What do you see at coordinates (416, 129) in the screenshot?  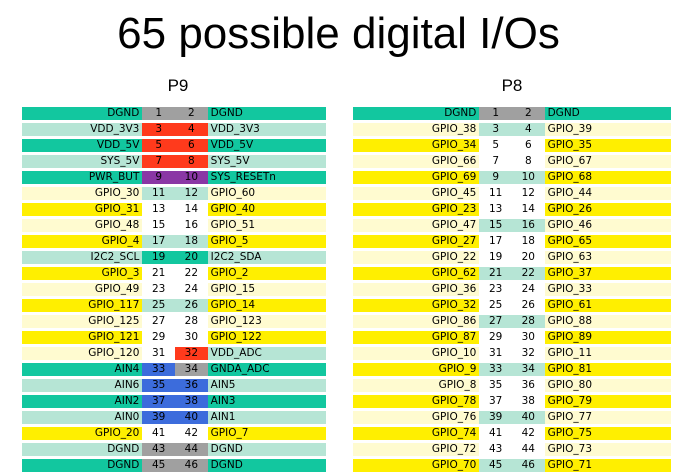 I see `p8-signal-left: GPIO_38` at bounding box center [416, 129].